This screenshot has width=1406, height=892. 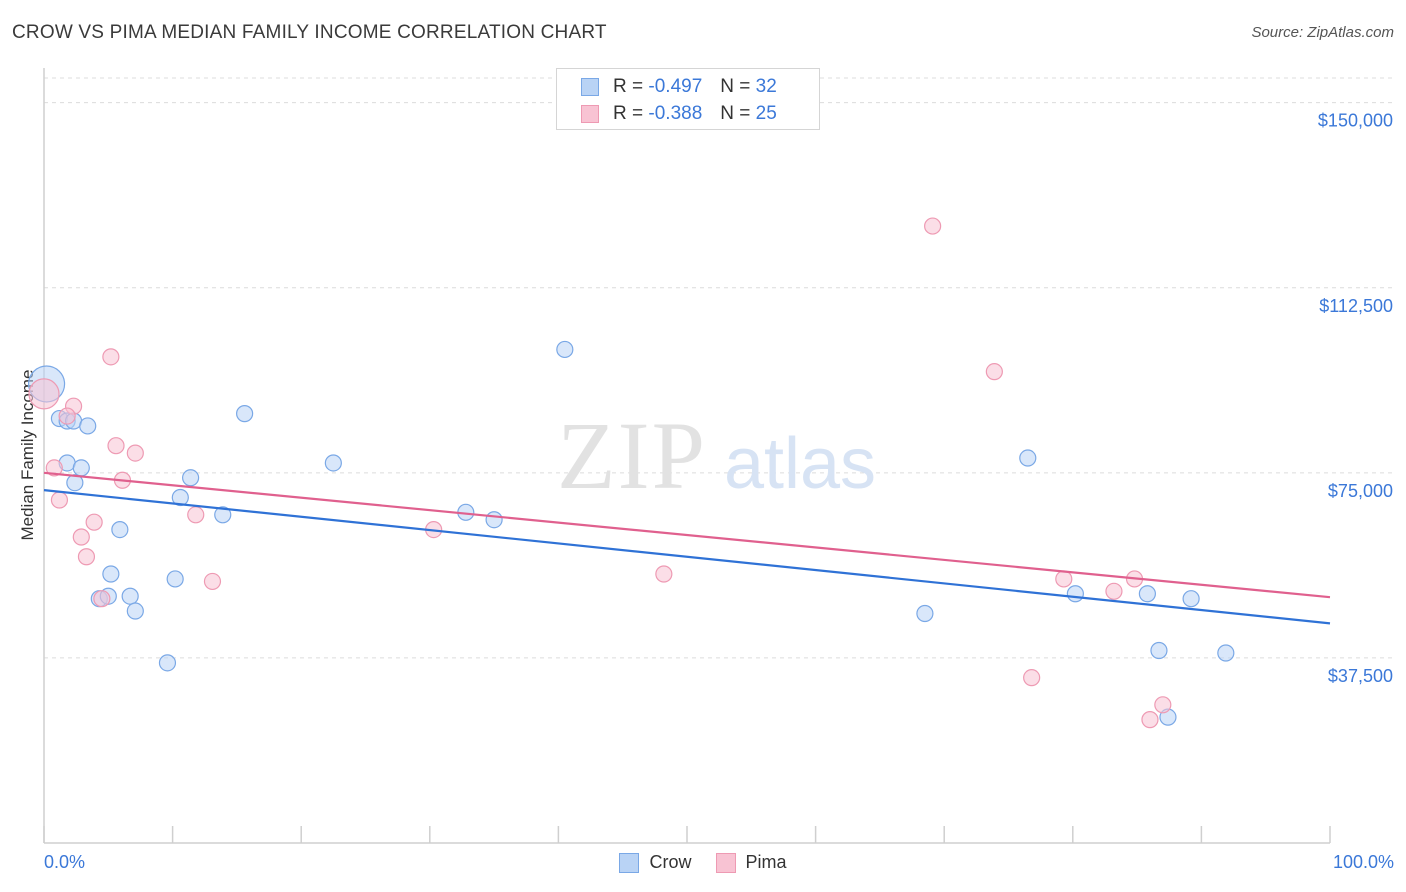 I want to click on pima-swatch, so click(x=590, y=114).